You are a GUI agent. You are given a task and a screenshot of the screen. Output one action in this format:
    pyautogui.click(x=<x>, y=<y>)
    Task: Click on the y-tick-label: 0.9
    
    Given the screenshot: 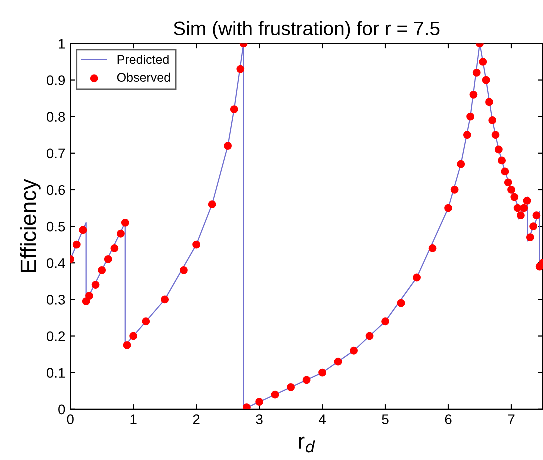 What is the action you would take?
    pyautogui.click(x=56, y=81)
    